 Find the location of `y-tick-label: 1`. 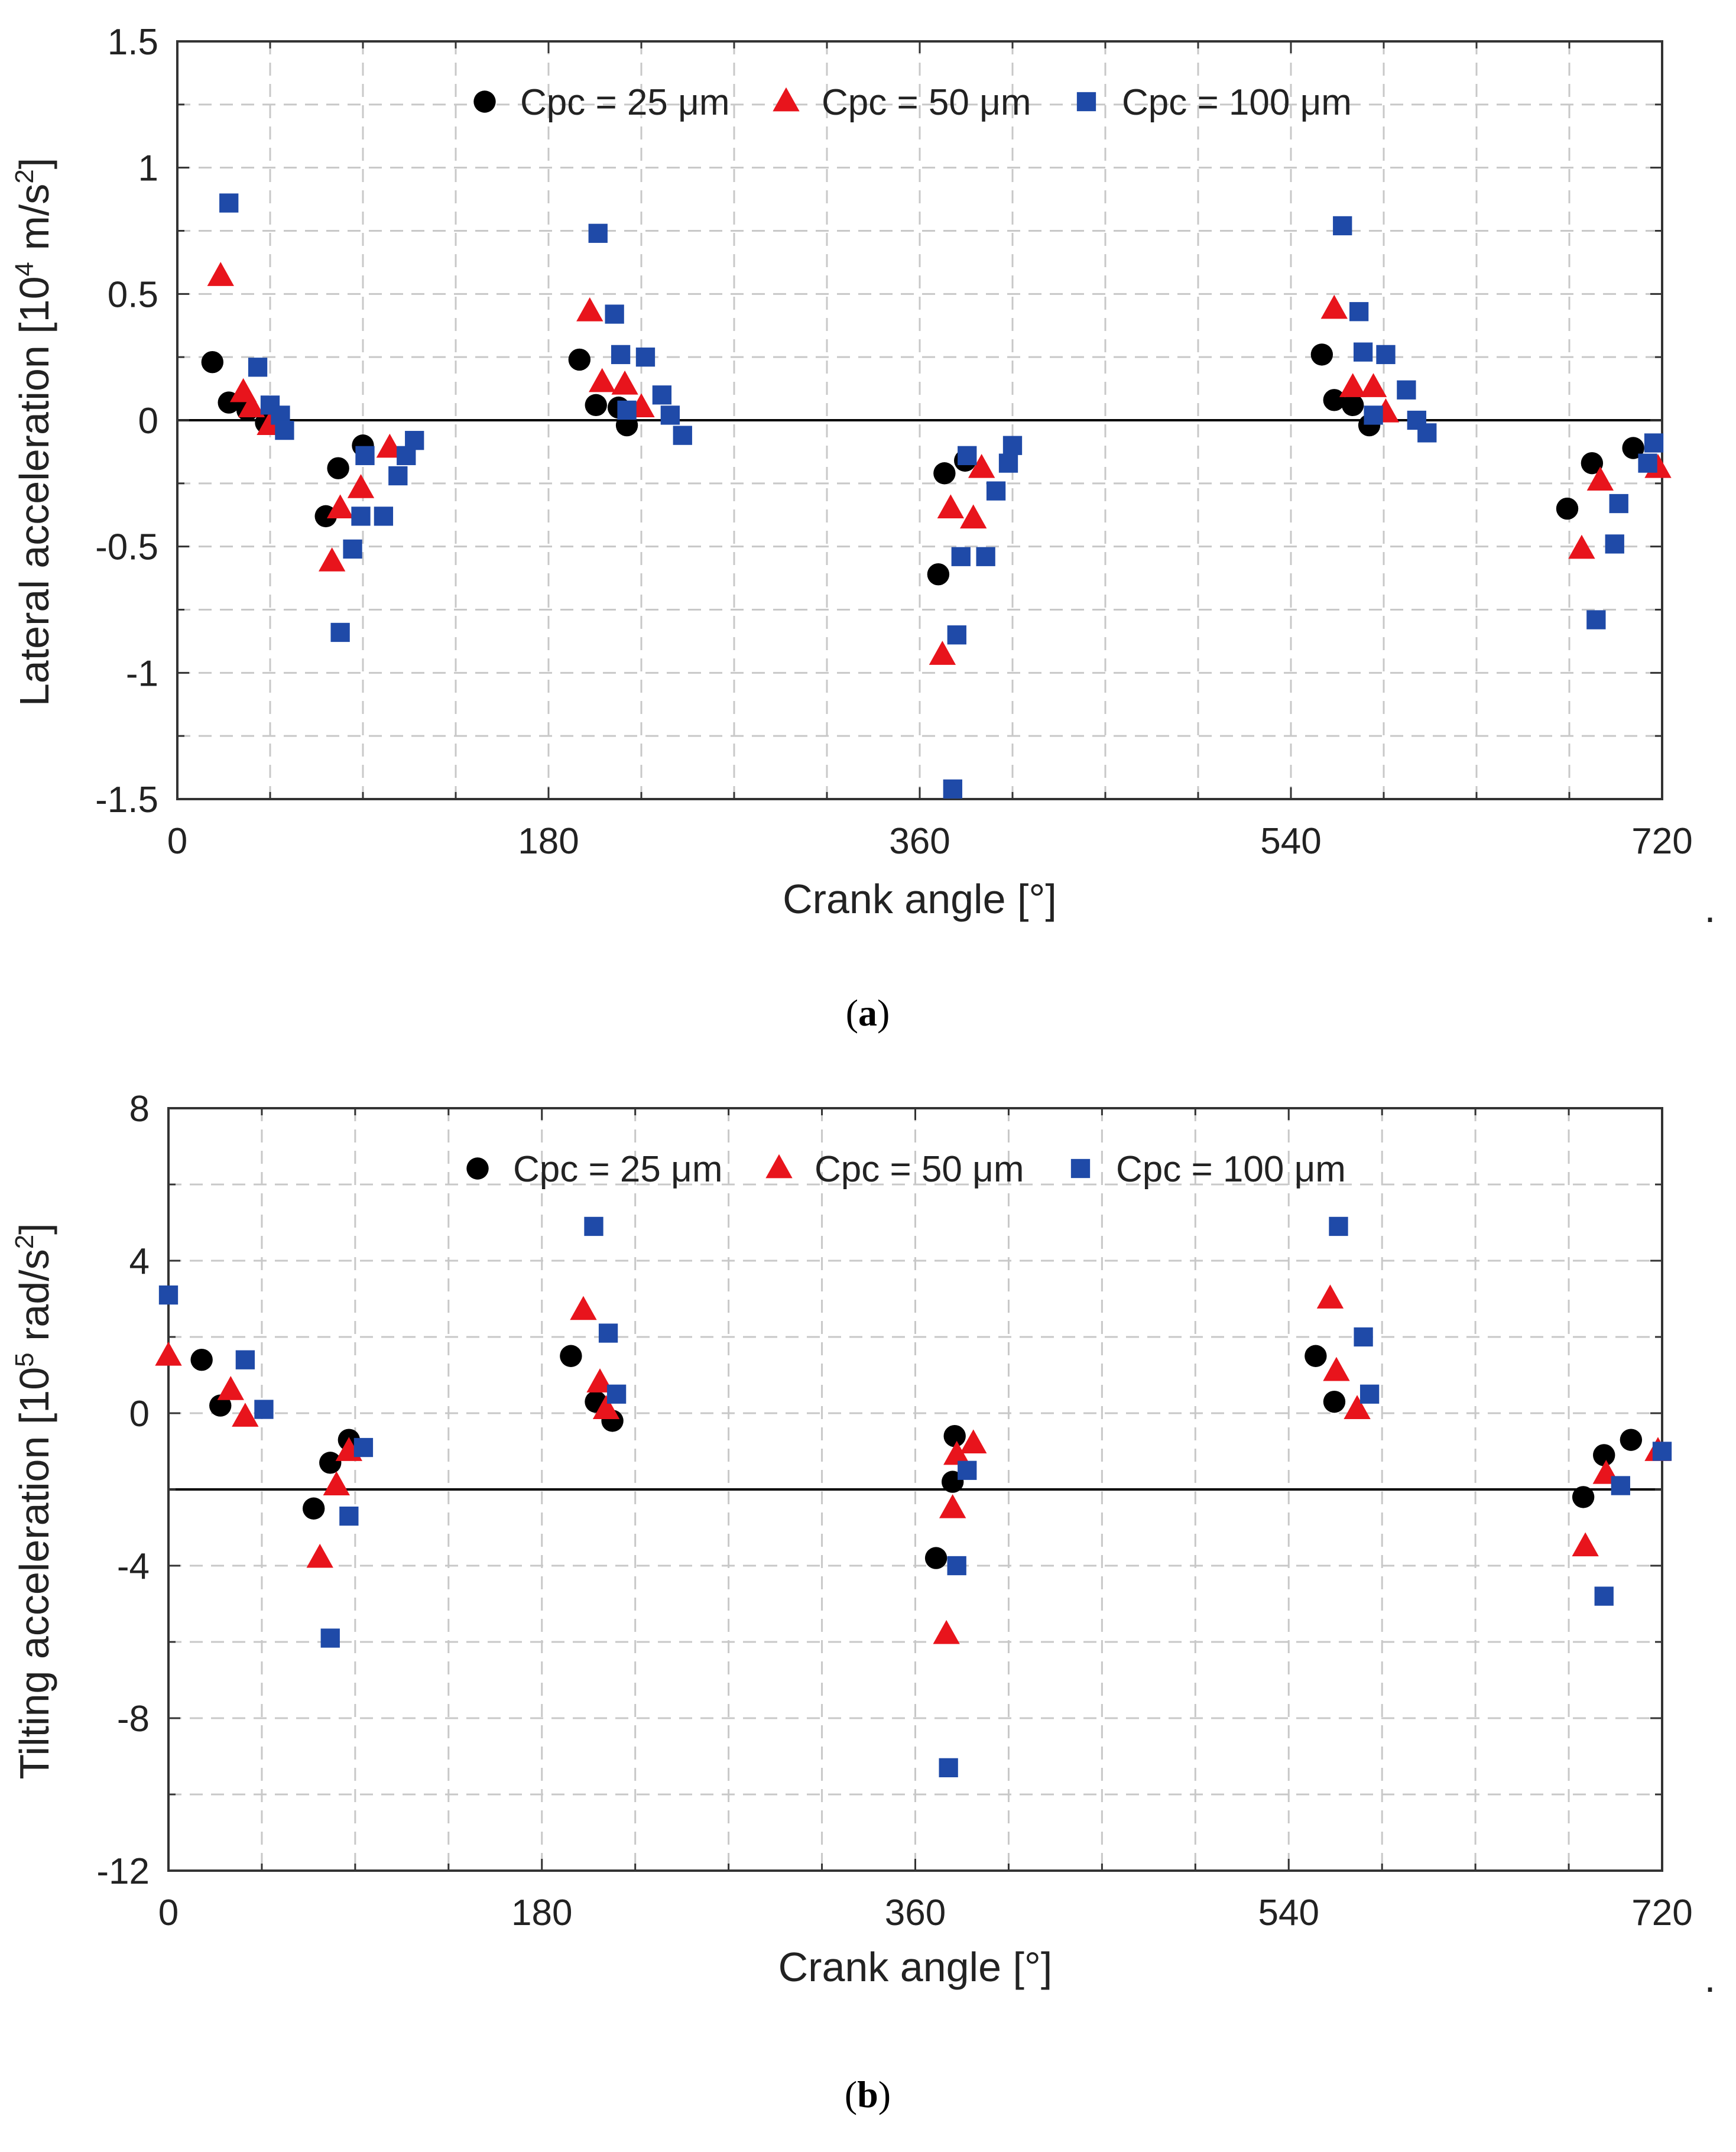

y-tick-label: 1 is located at coordinates (148, 169).